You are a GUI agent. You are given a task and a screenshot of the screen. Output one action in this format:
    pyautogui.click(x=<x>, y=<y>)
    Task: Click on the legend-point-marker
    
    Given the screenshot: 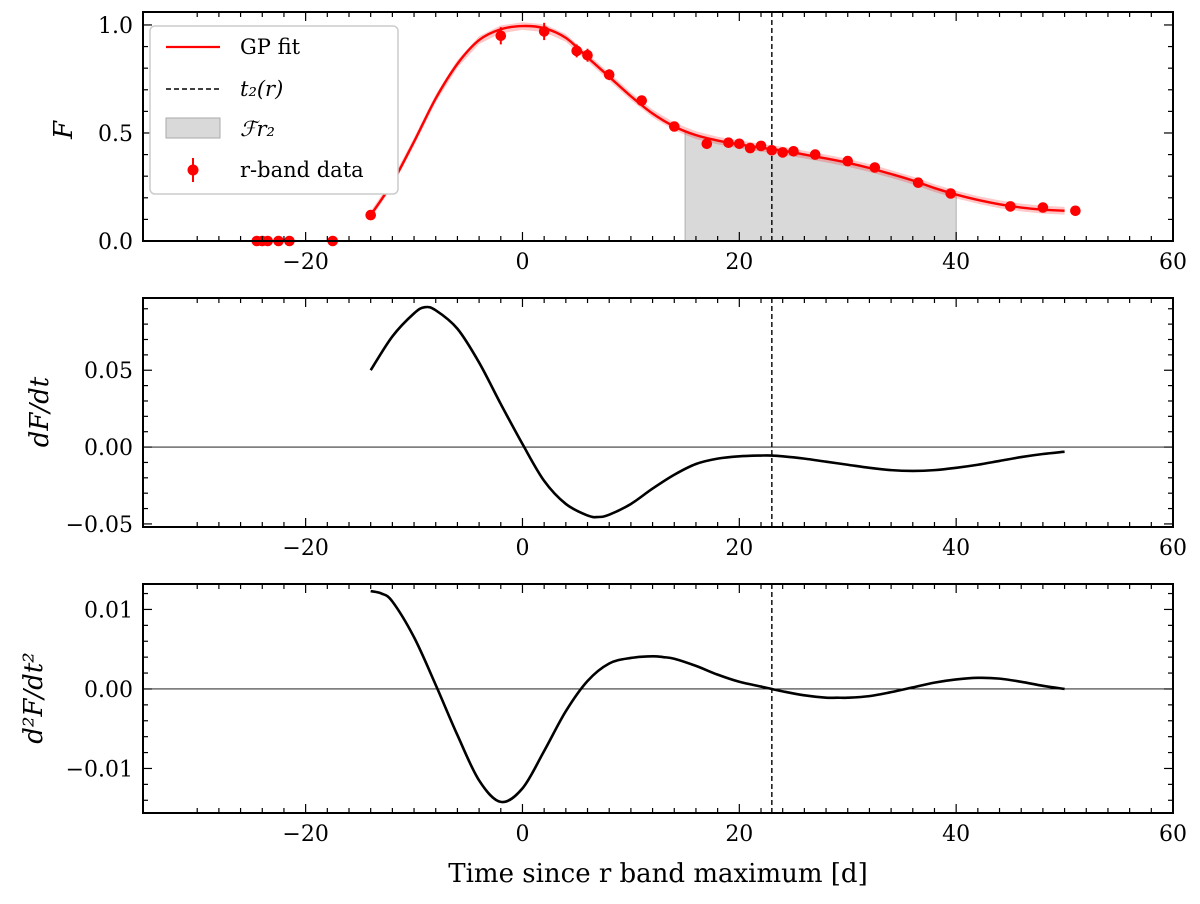 What is the action you would take?
    pyautogui.click(x=193, y=170)
    